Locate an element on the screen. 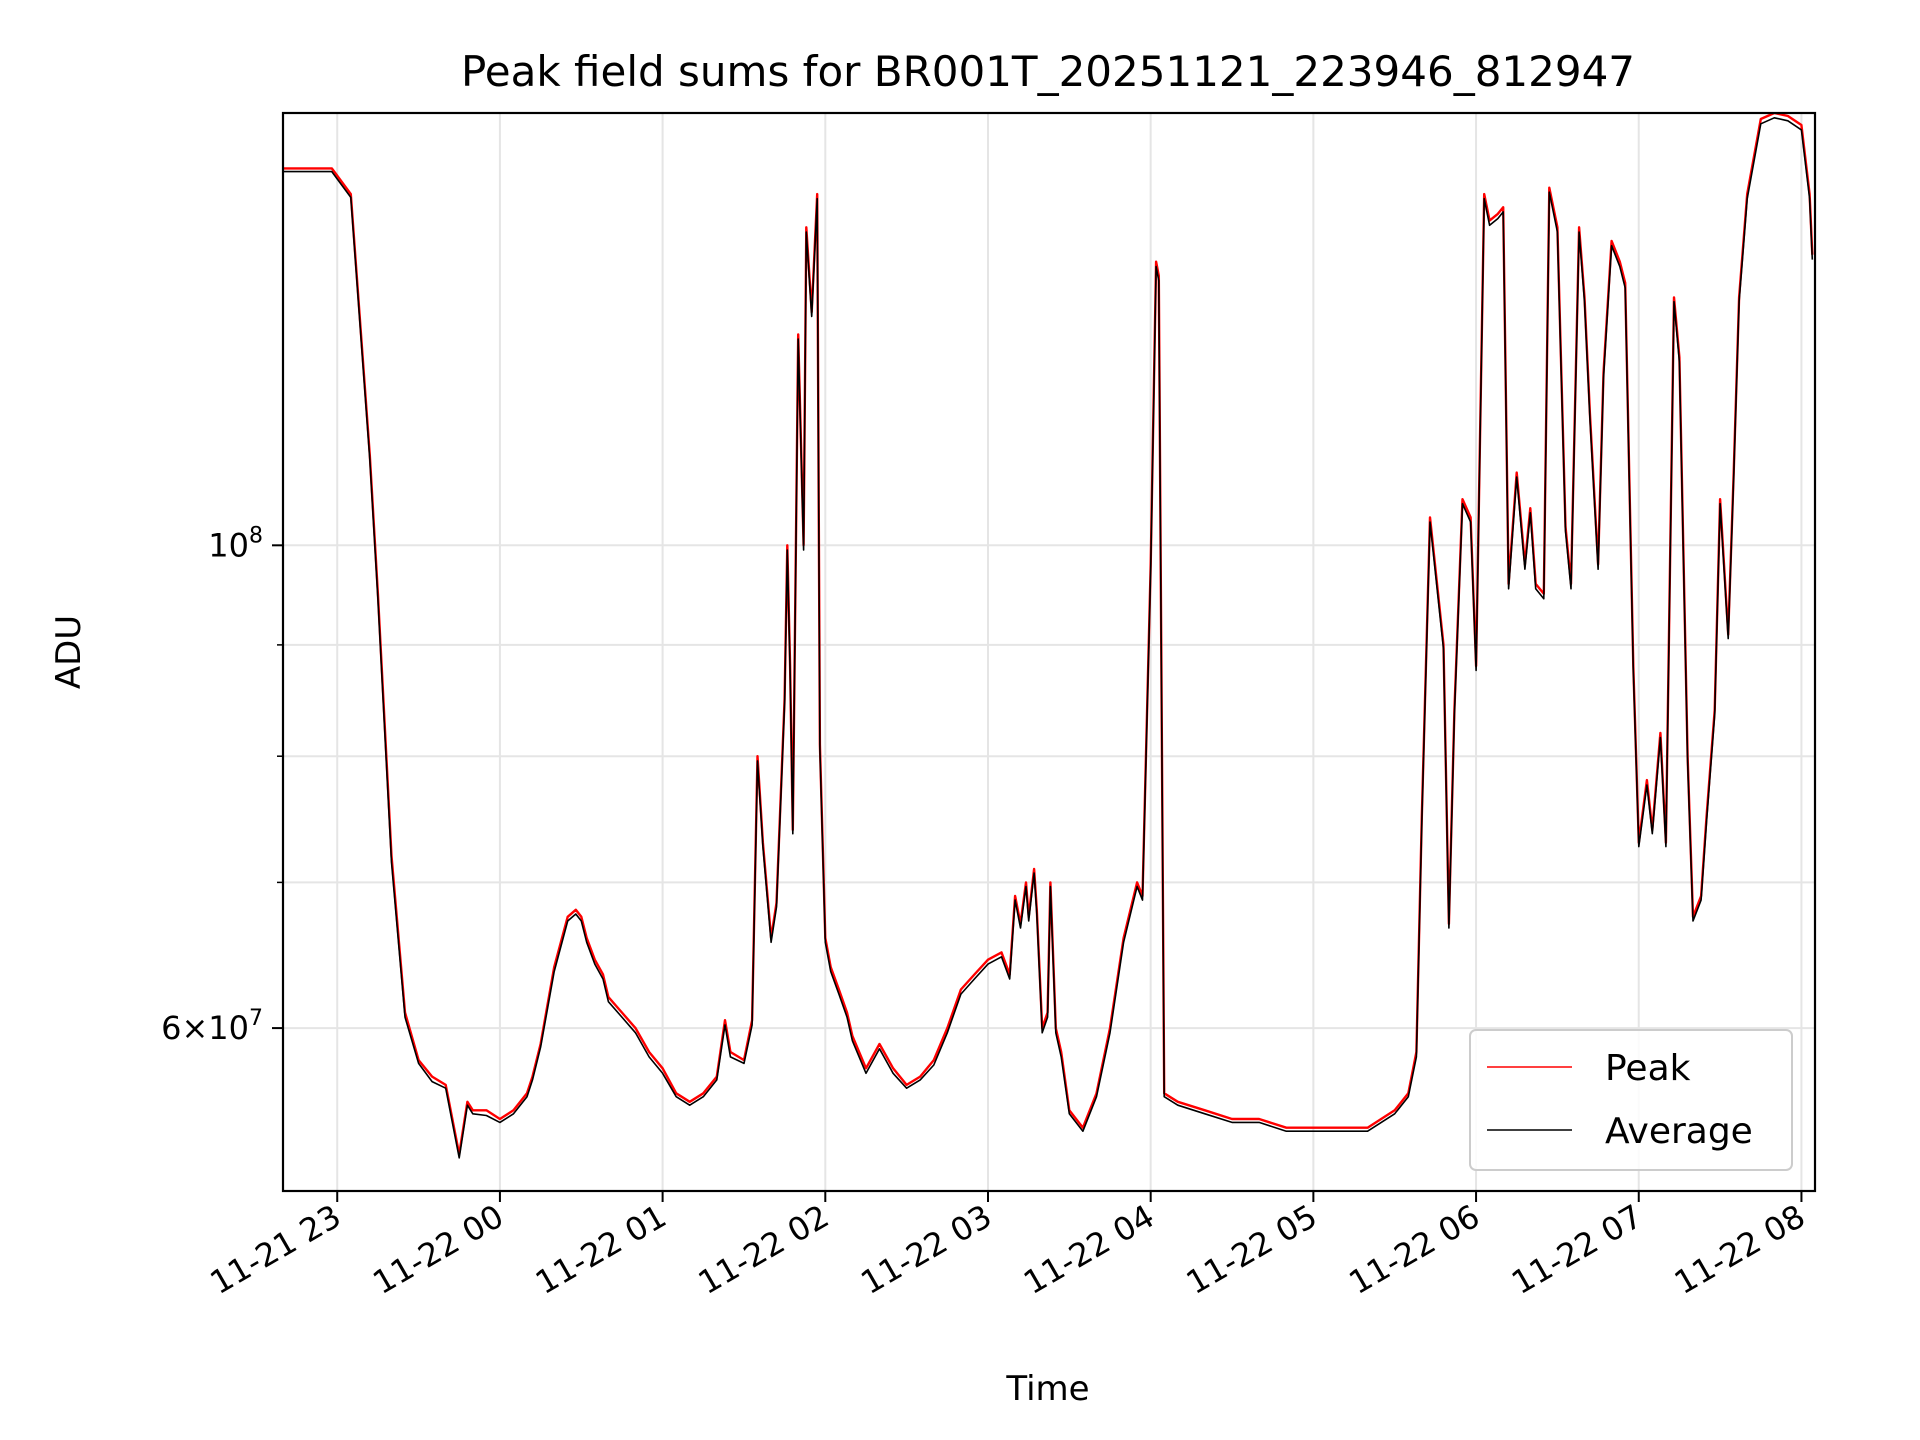  legend-peak-label: Peak is located at coordinates (1648, 1068).